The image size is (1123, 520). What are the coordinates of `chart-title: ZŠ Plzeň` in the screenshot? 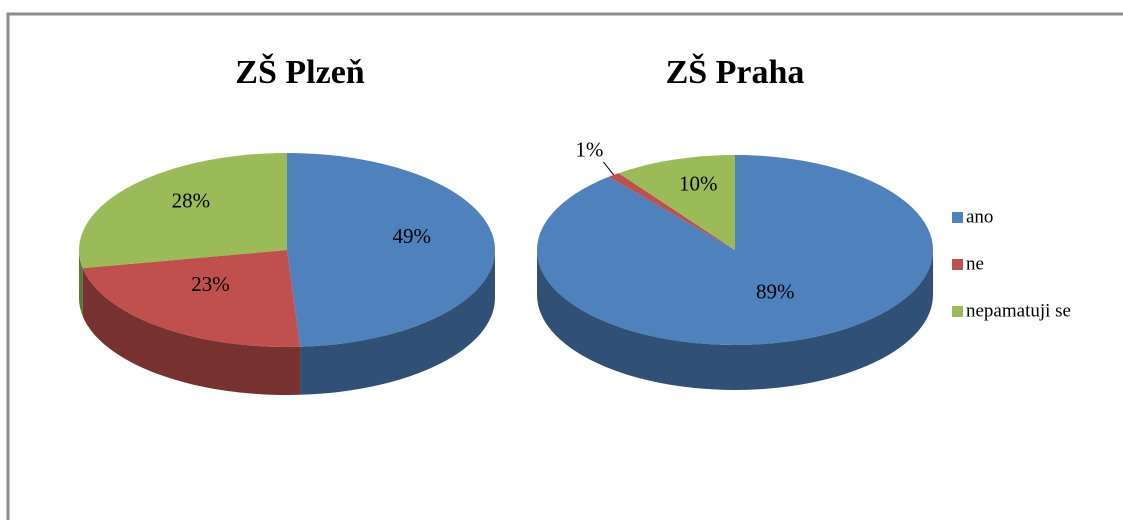 It's located at (299, 72).